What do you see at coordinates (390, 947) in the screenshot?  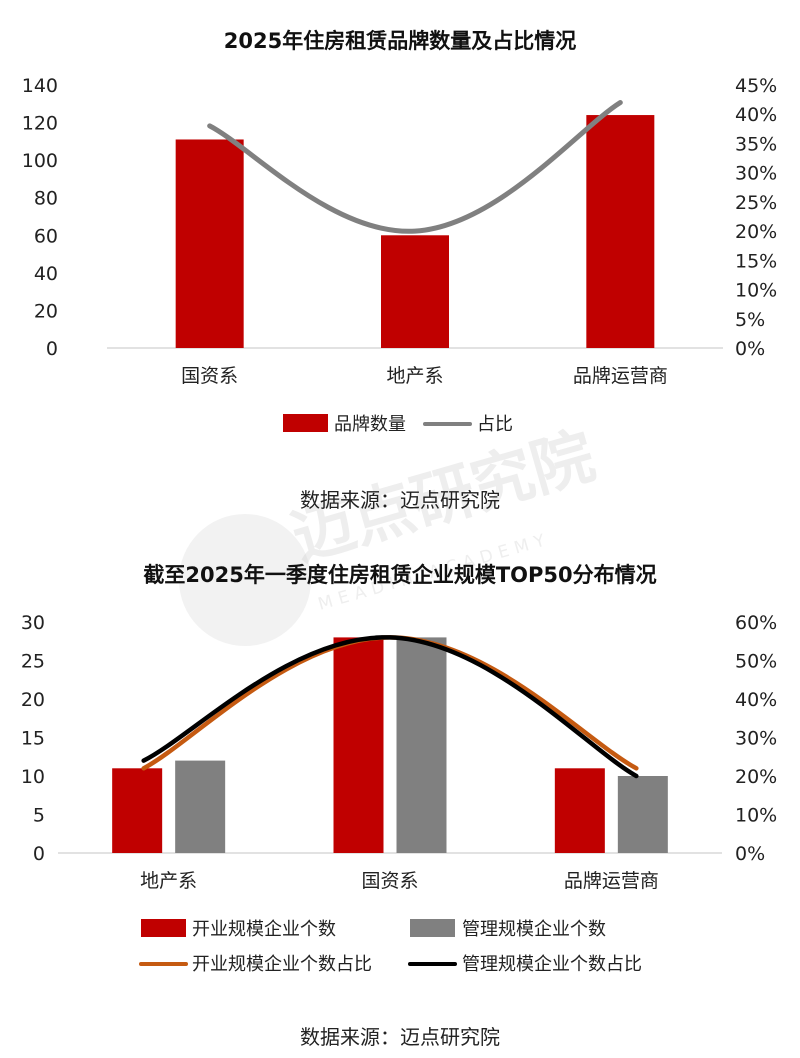 I see `chart-2-legend: 开业规模企业个数 管理规模企业个数 开业规模企业个数占比 管理规模企业个数占比` at bounding box center [390, 947].